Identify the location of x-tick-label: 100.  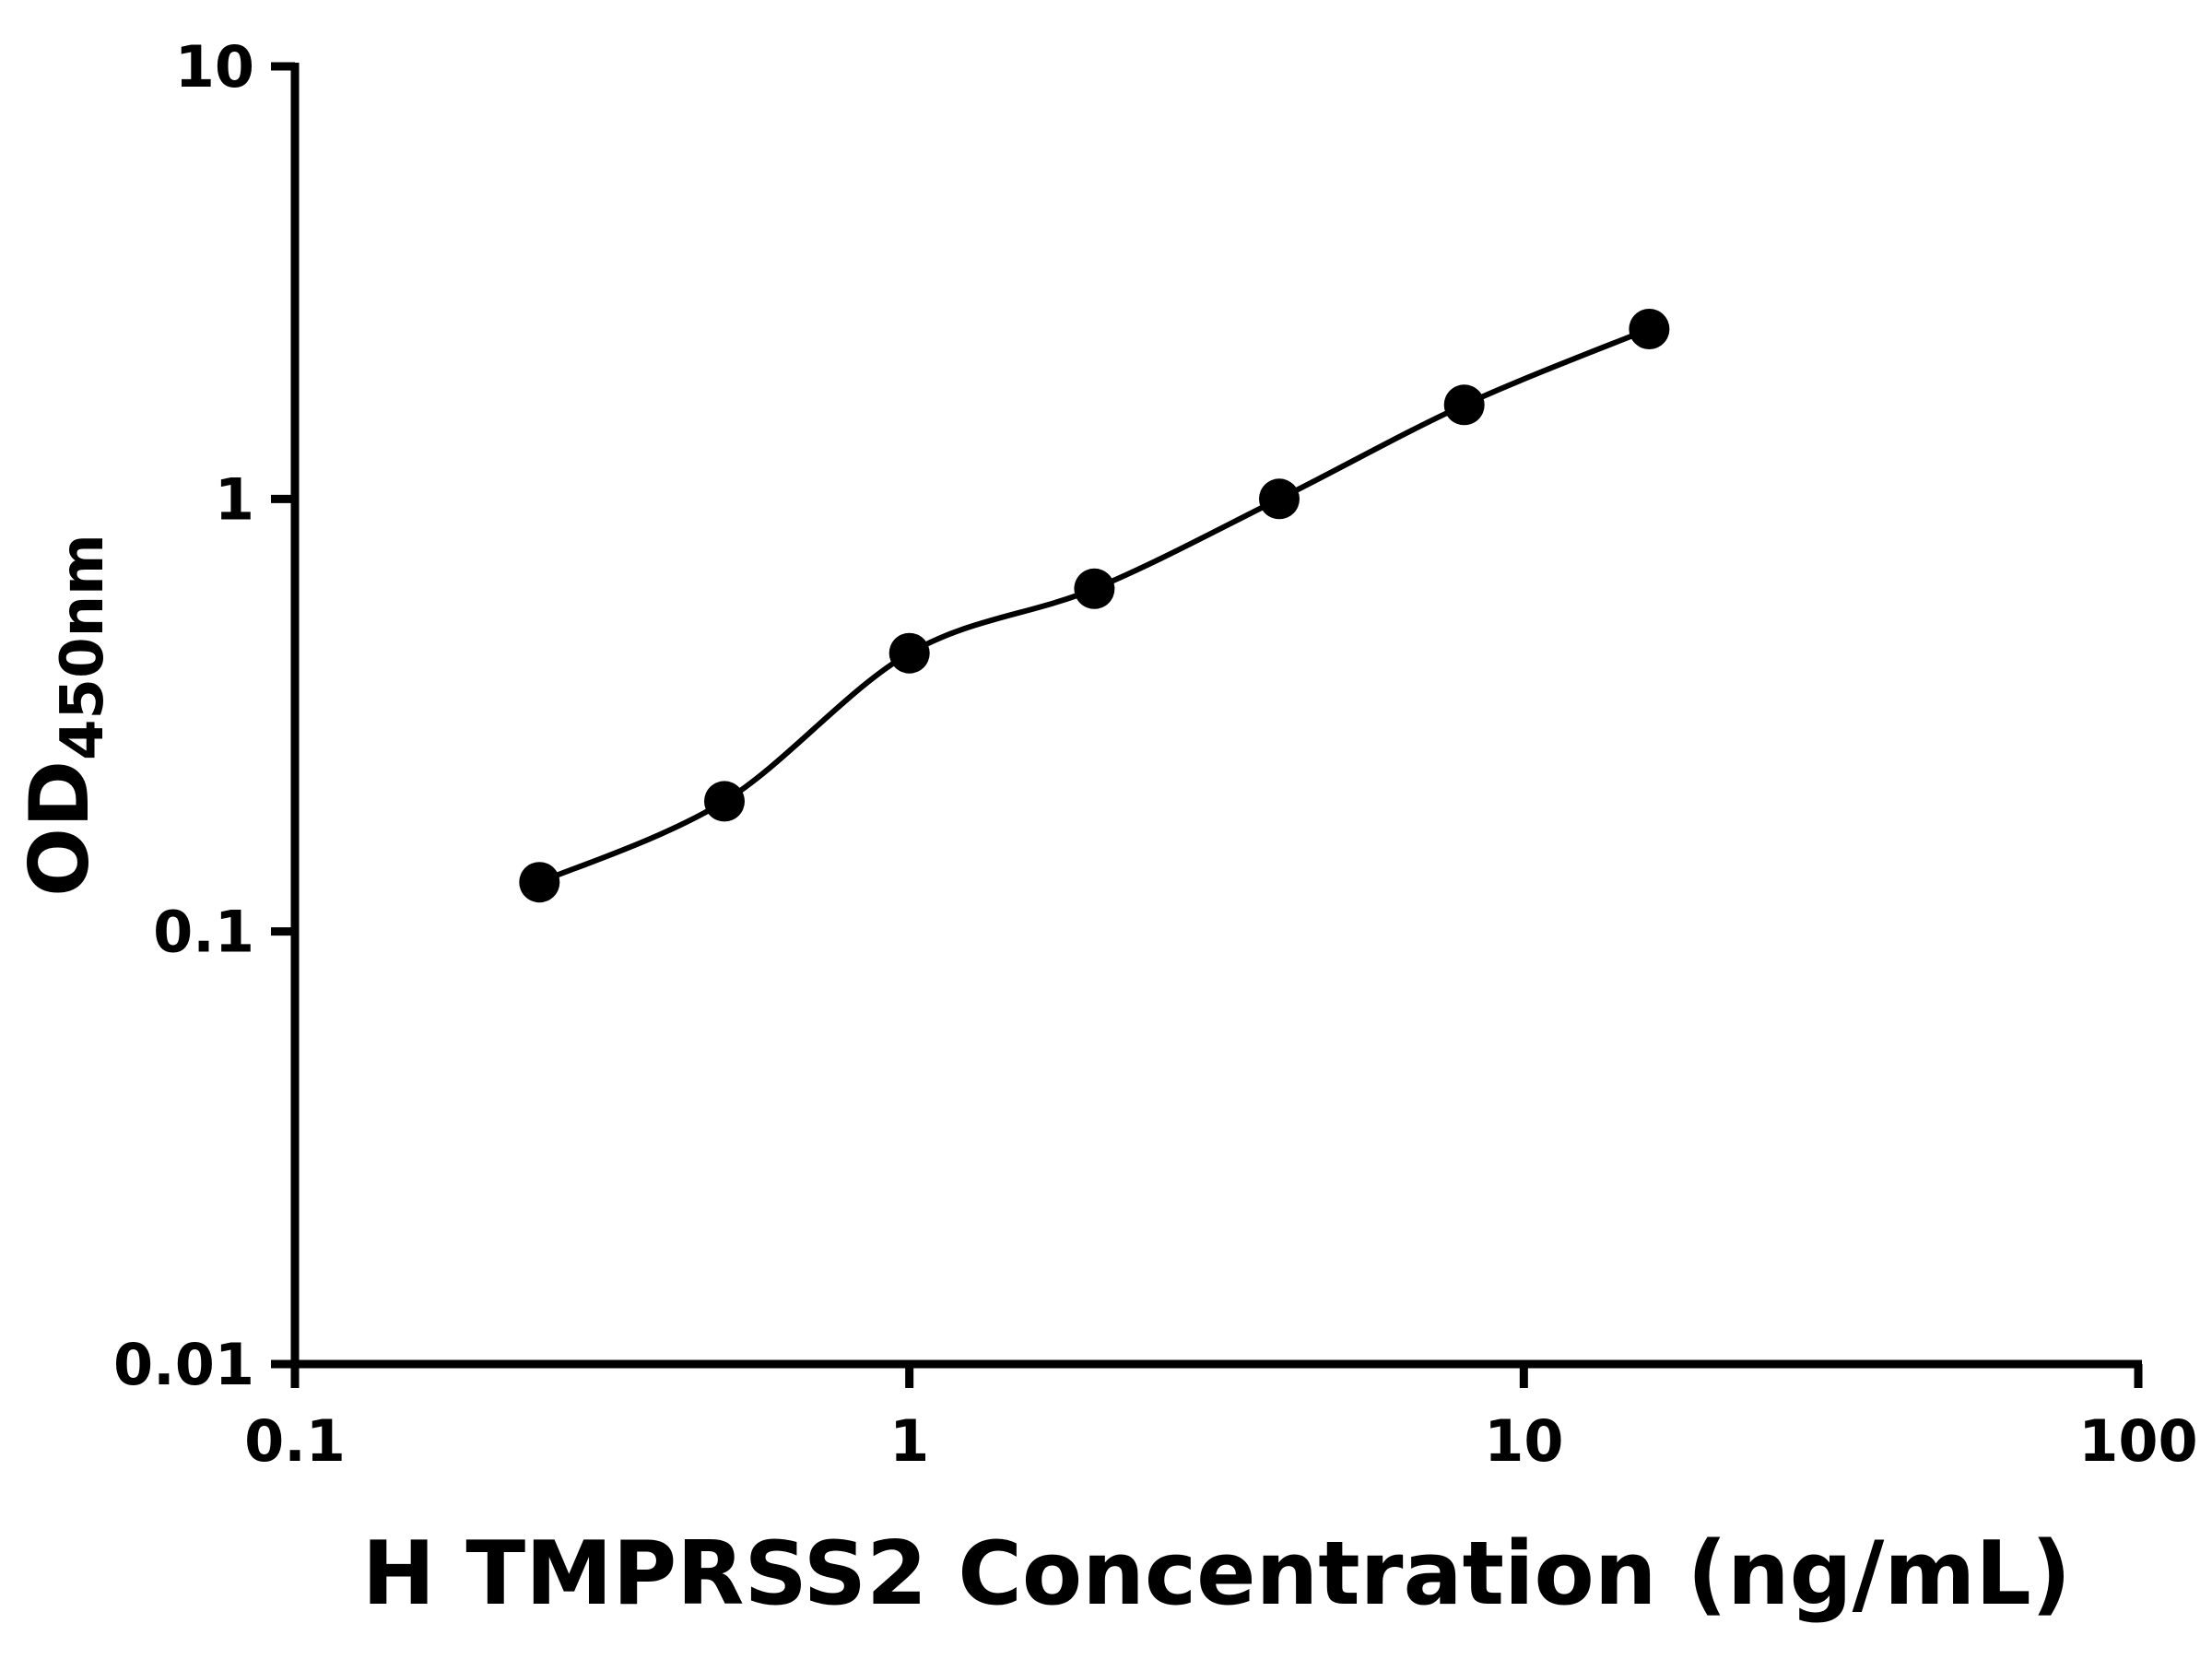
(2137, 1441).